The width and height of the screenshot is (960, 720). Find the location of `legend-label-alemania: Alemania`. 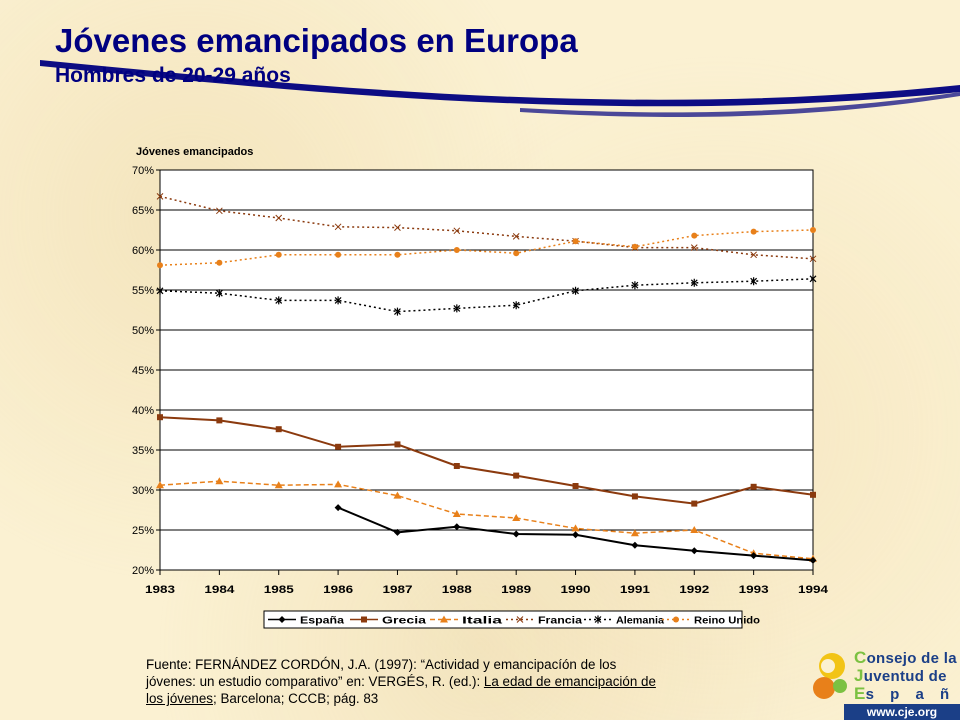

legend-label-alemania: Alemania is located at coordinates (640, 621).